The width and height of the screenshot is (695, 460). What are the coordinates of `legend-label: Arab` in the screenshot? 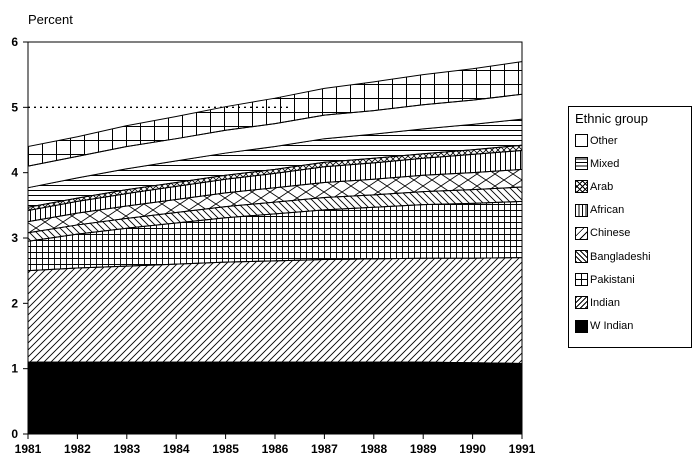 It's located at (602, 186).